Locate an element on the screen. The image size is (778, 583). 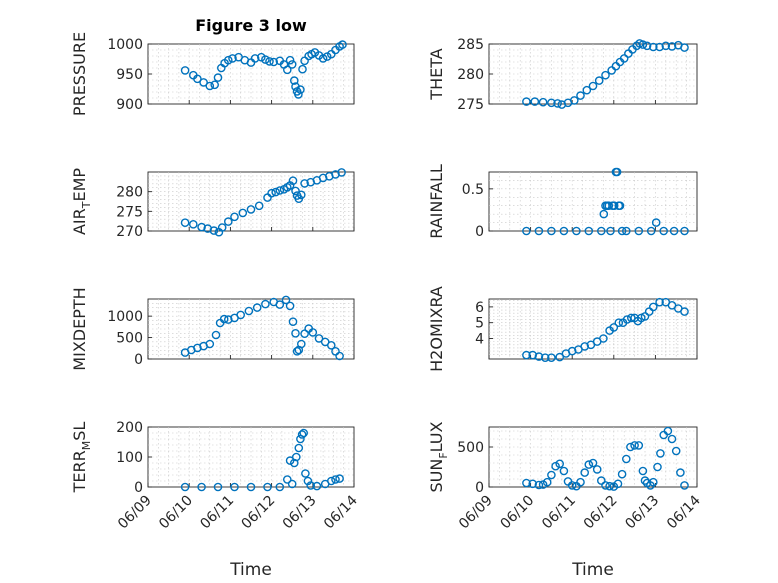
subplot-h2omixra: 456 H2OMIXRA is located at coordinates (562, 329).